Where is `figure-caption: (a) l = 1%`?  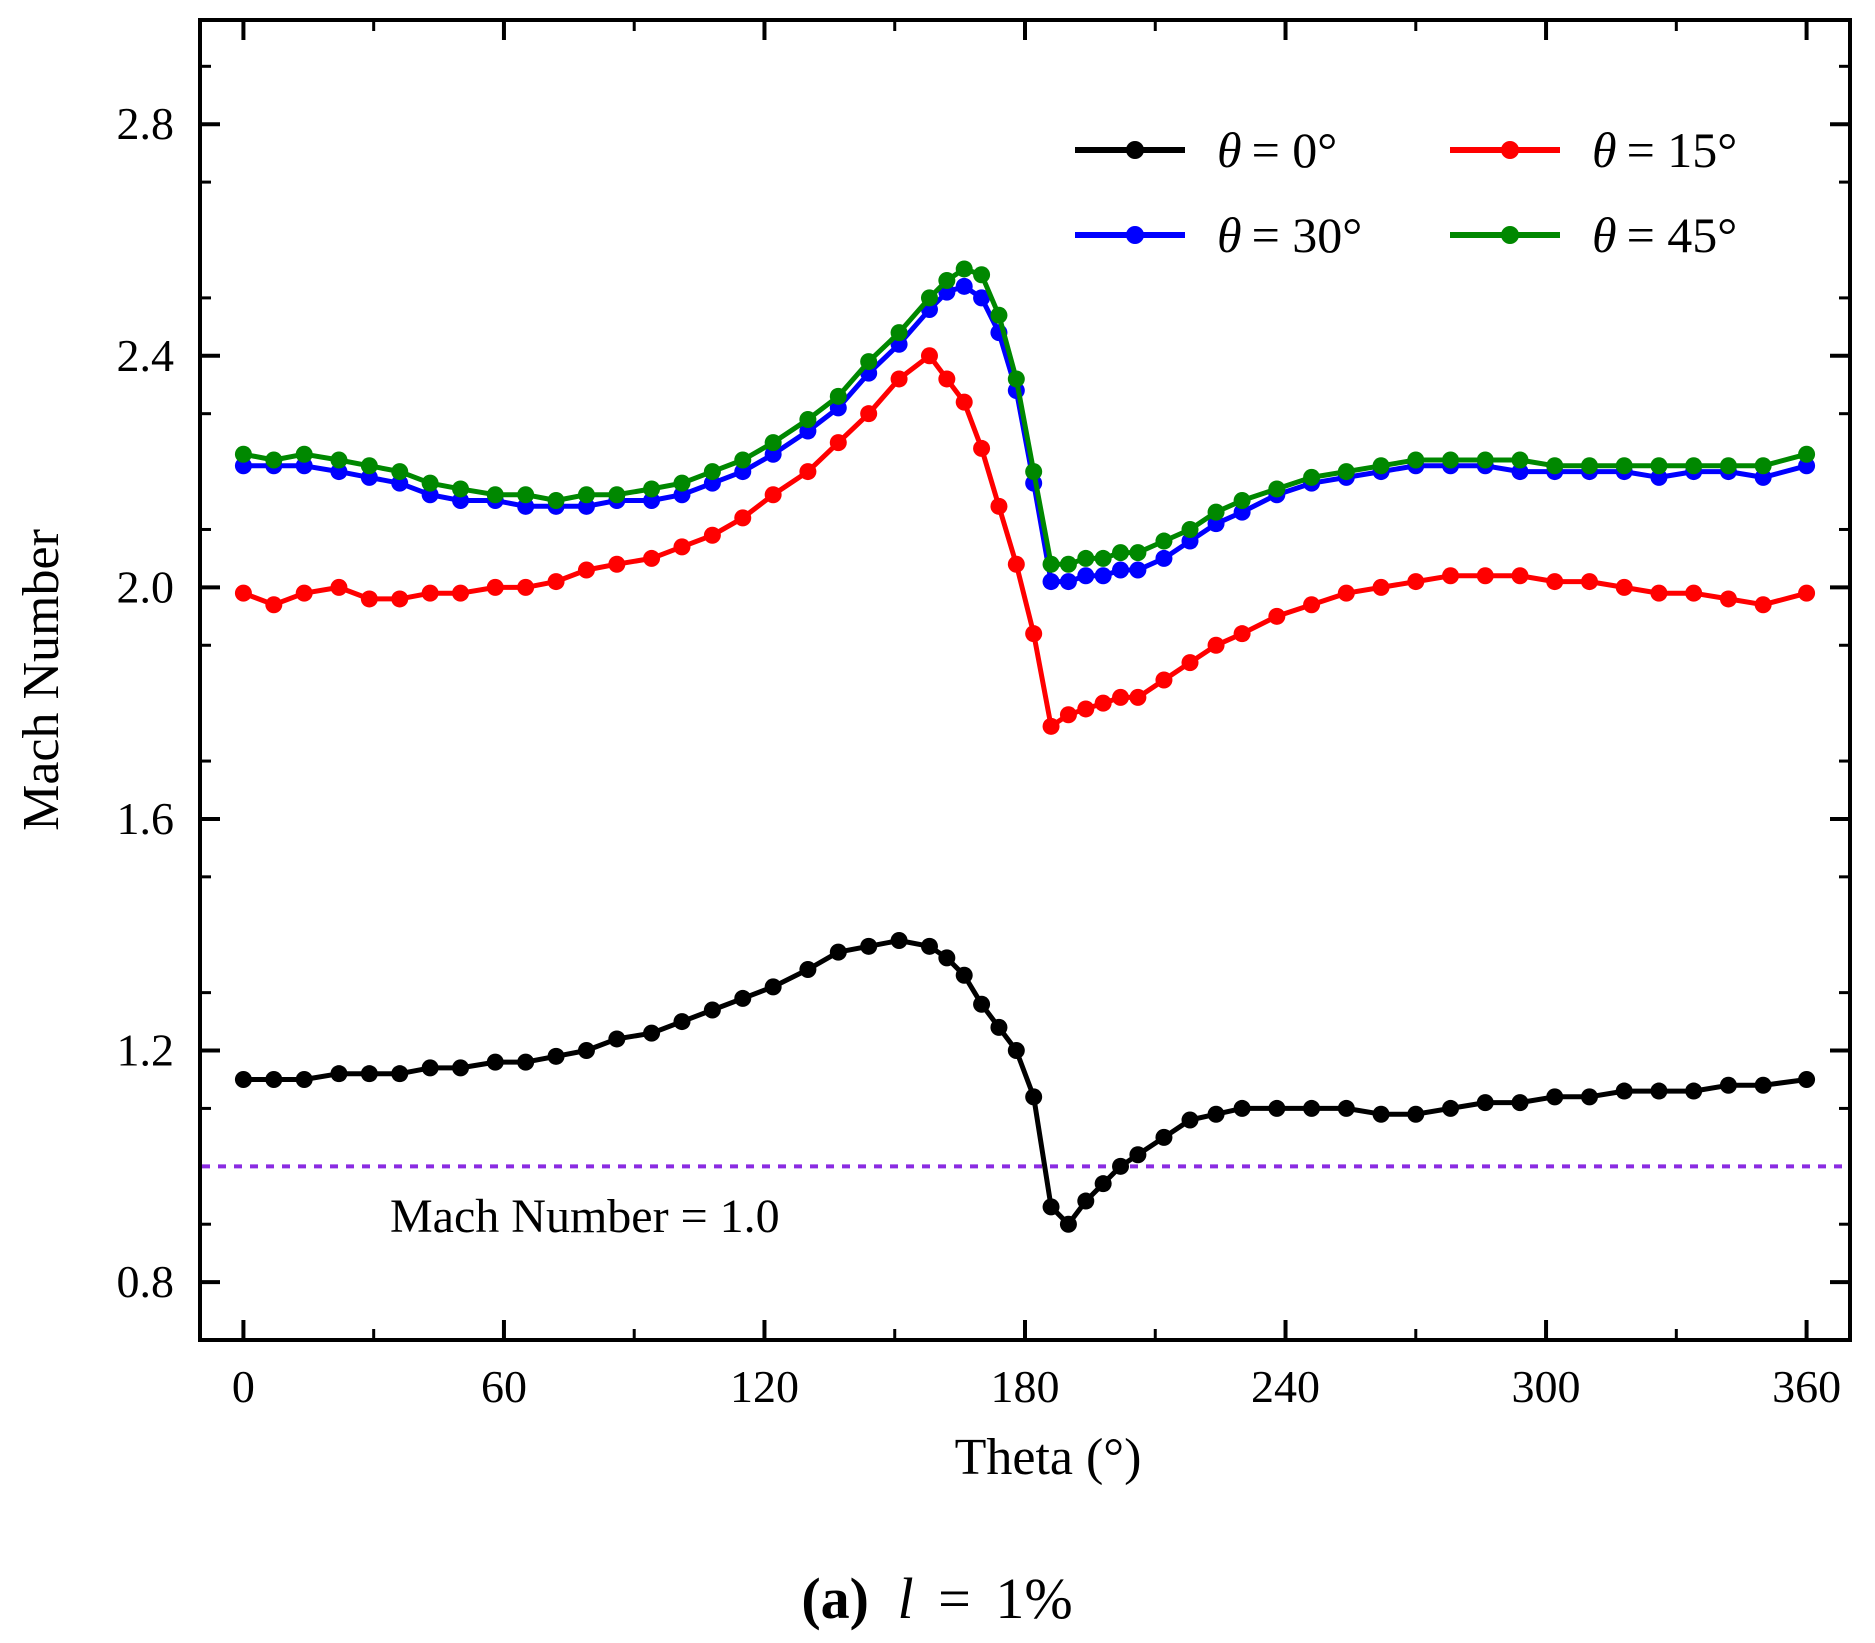 figure-caption: (a) l = 1% is located at coordinates (936, 1598).